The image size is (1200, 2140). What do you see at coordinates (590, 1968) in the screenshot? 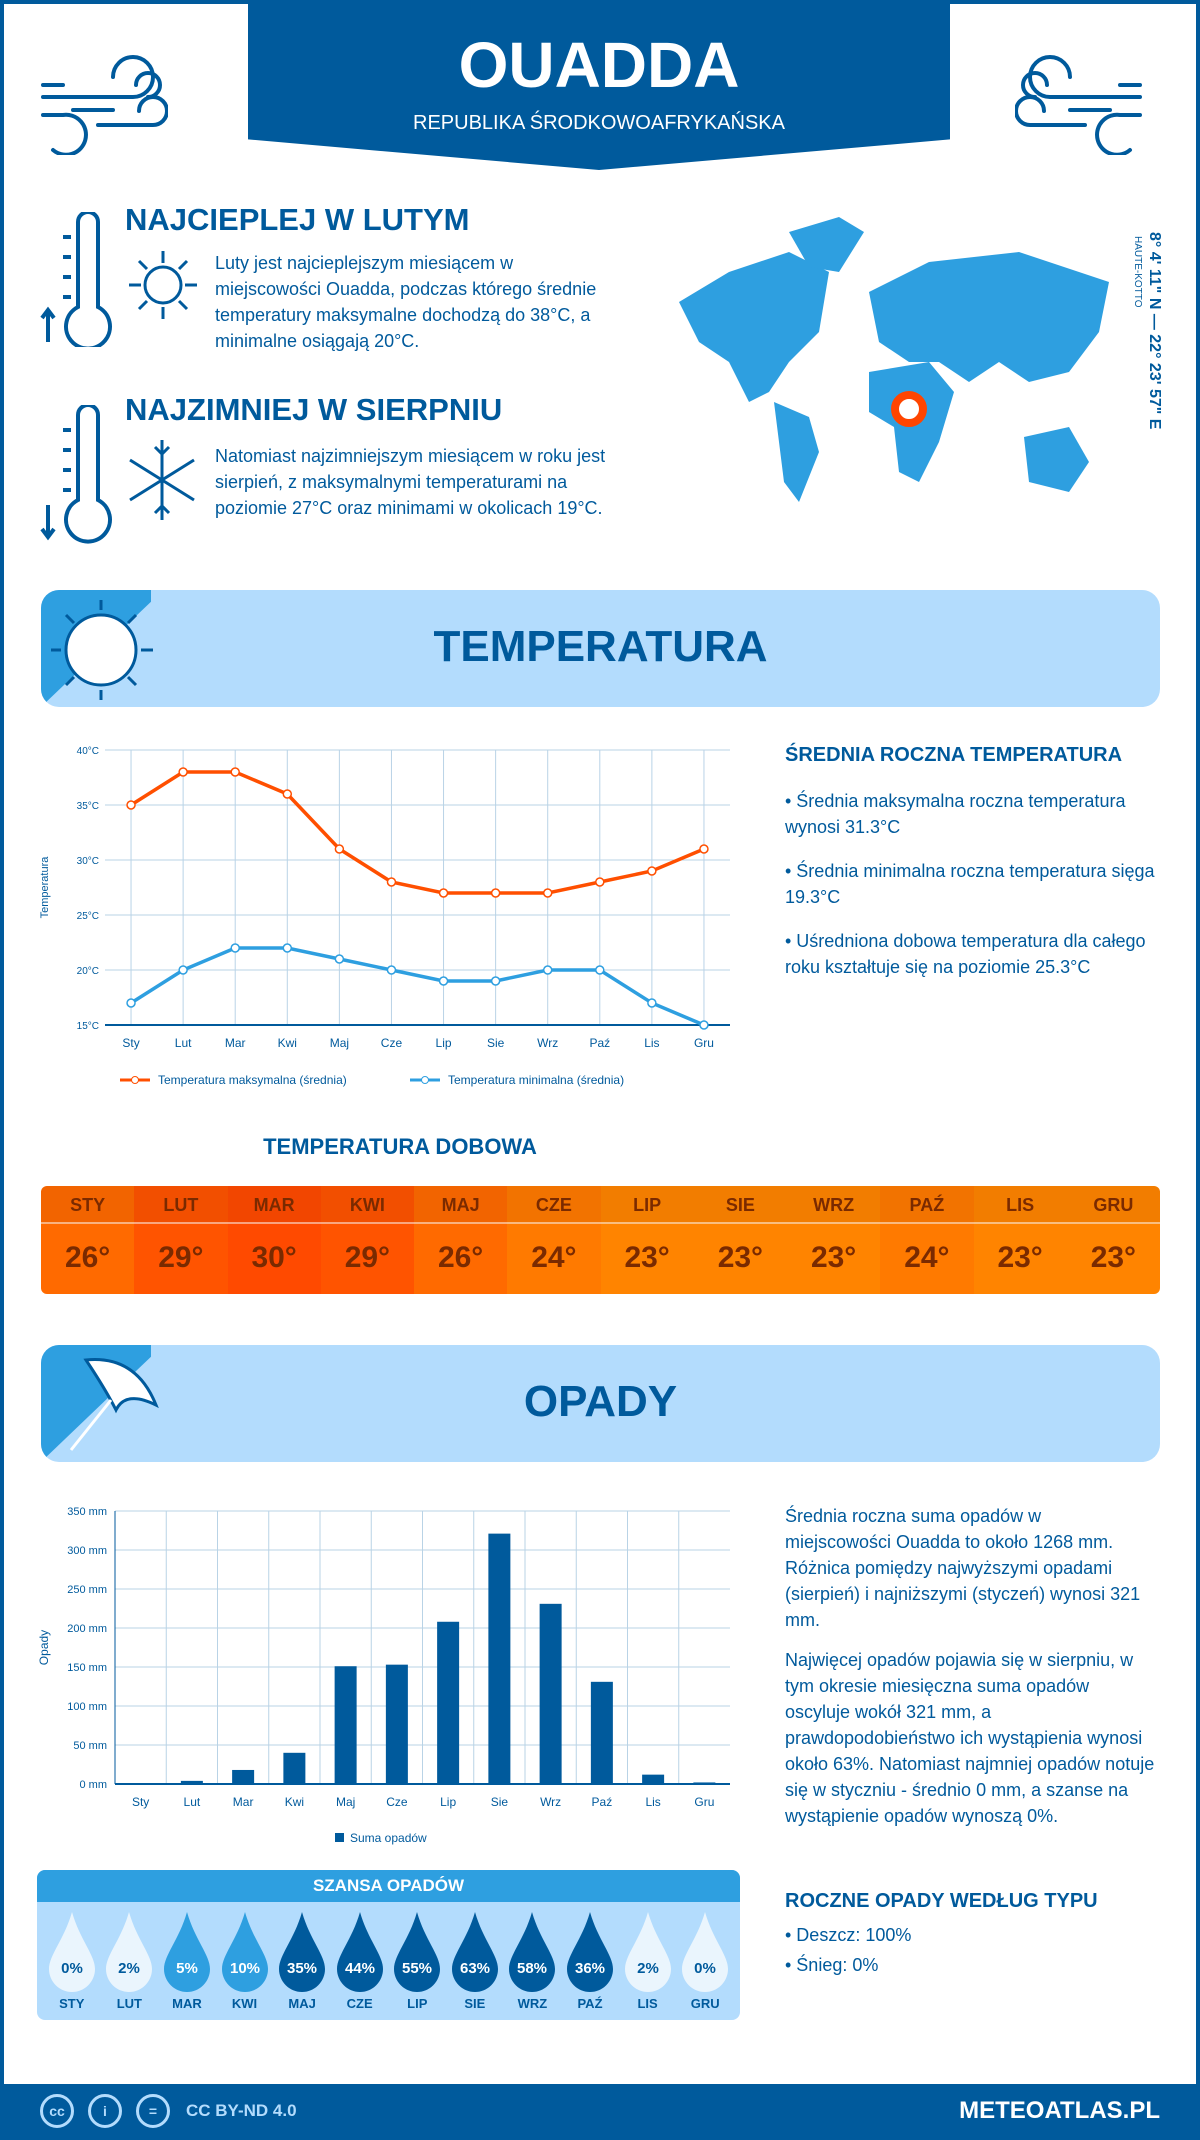
I see `chance-value: 36%` at bounding box center [590, 1968].